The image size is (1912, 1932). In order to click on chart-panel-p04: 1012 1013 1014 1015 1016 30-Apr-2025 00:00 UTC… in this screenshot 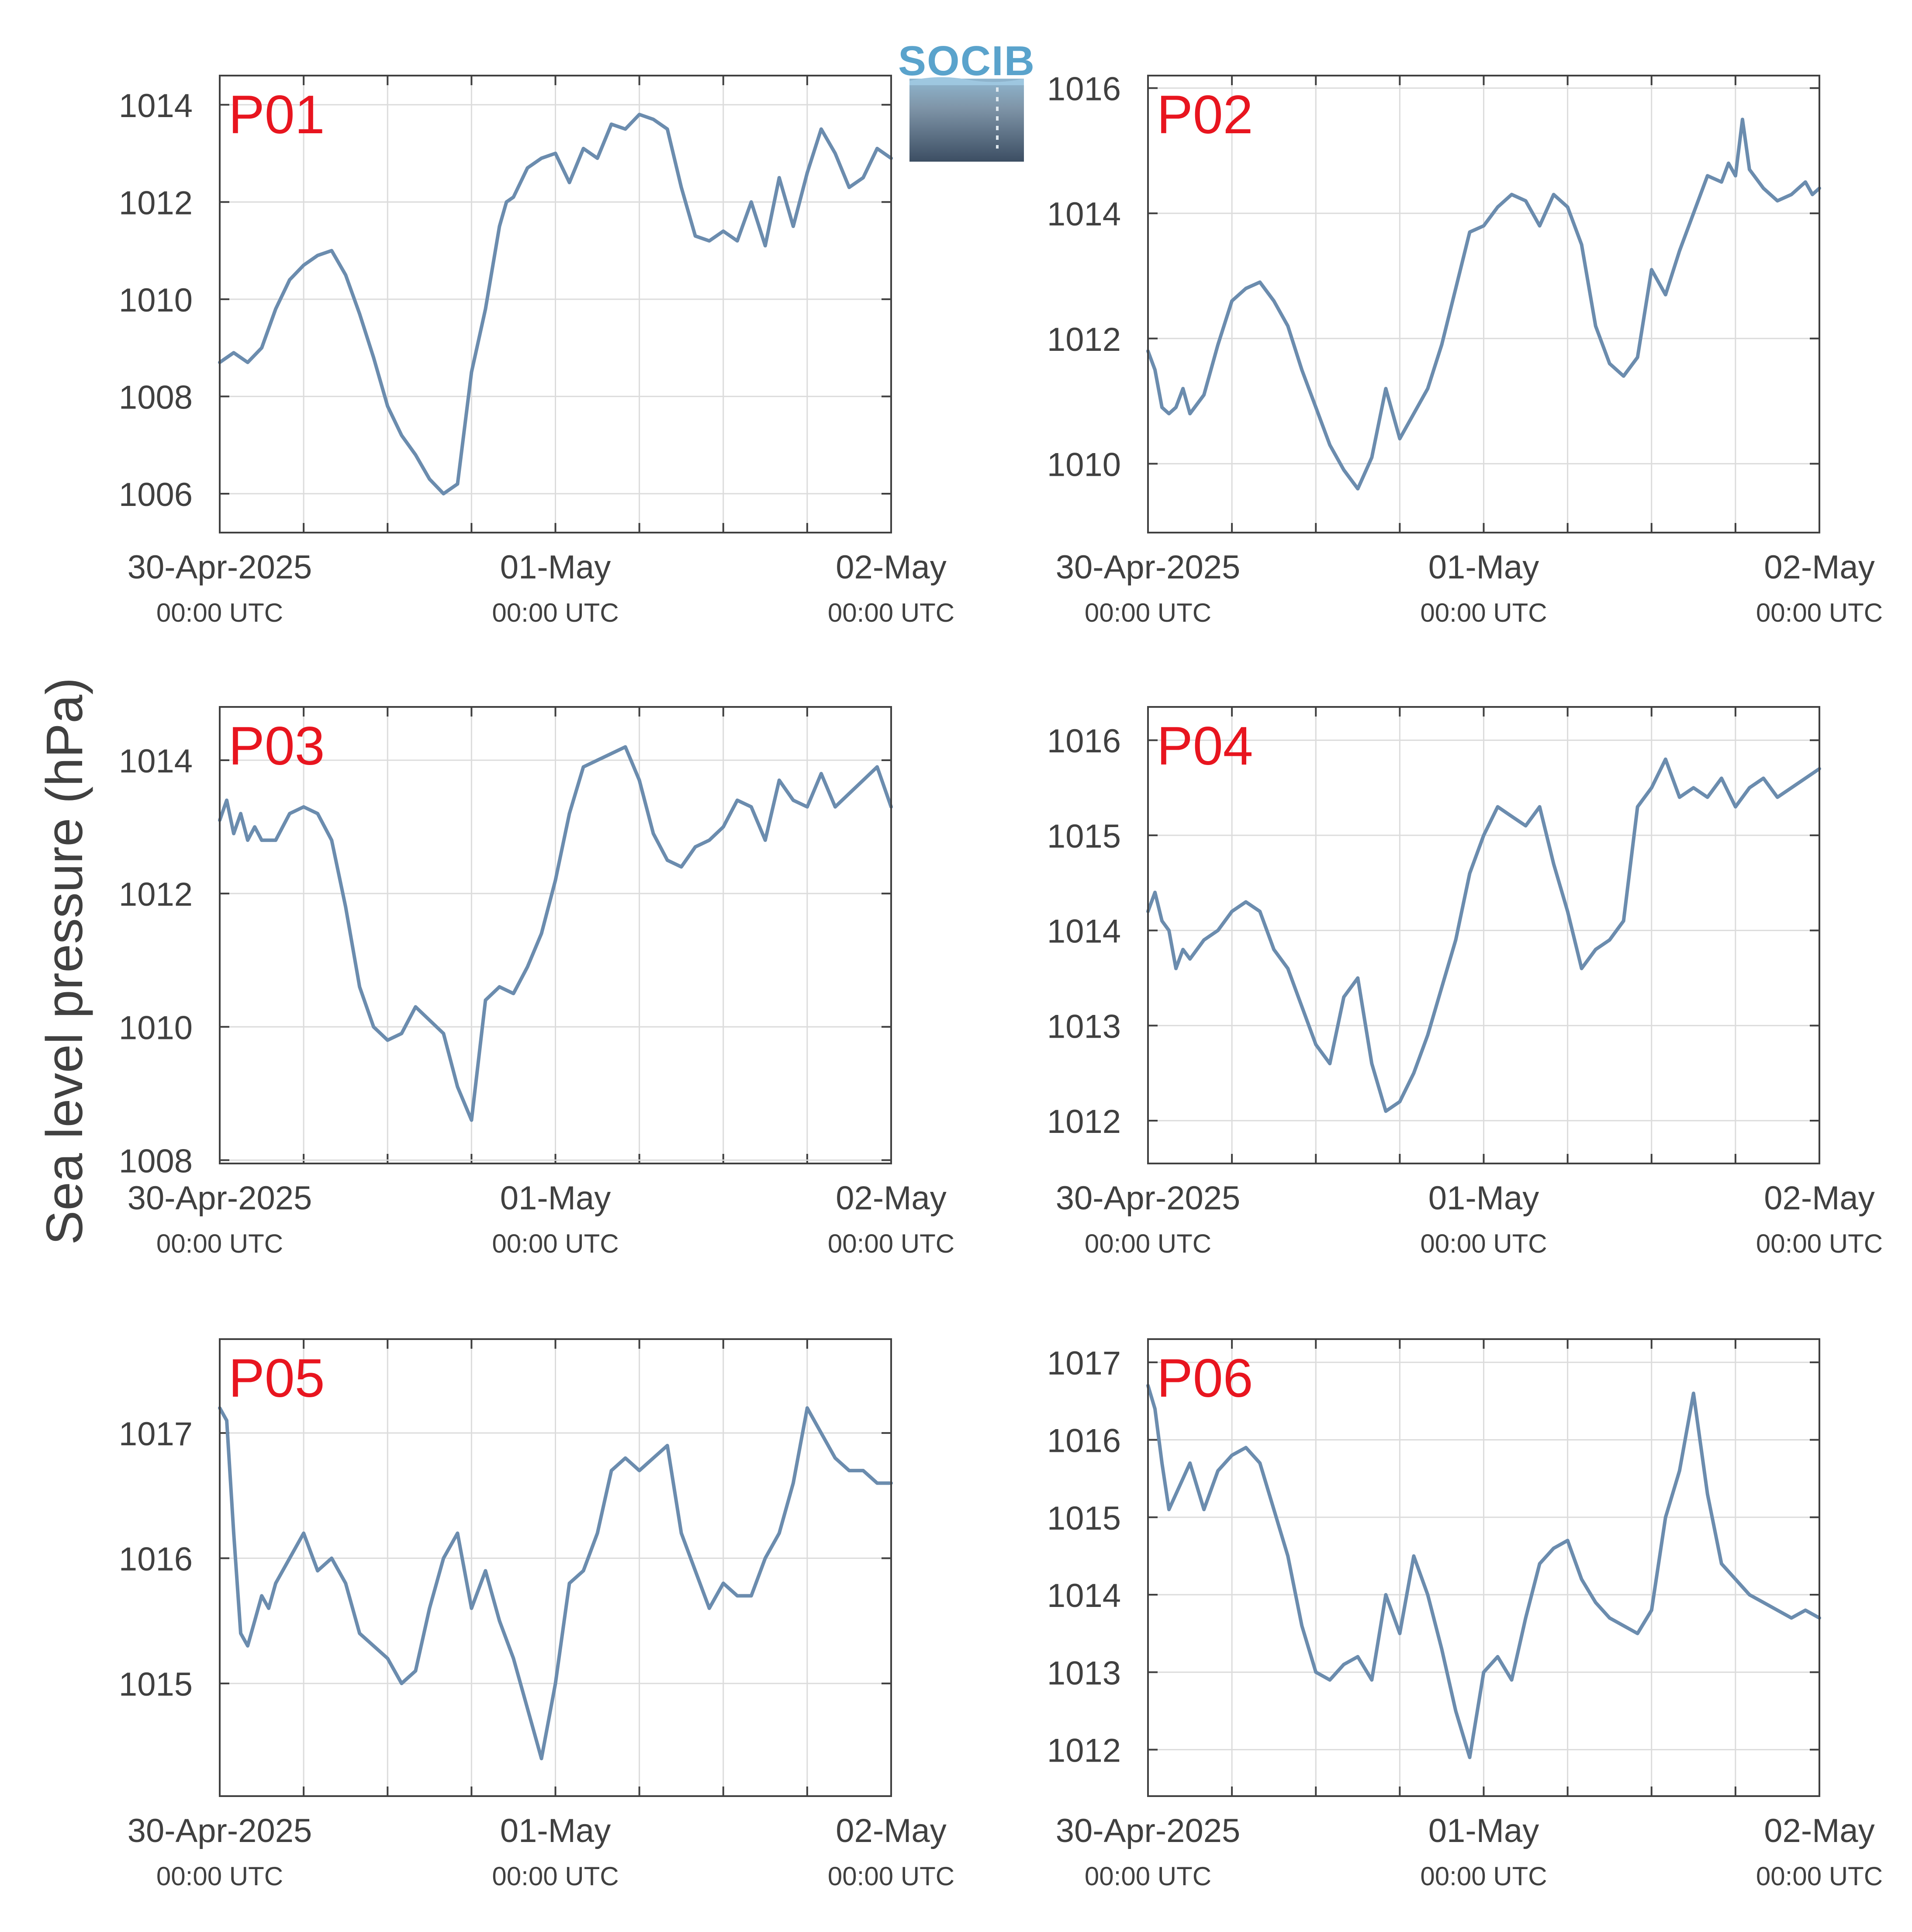, I will do `click(1465, 982)`.